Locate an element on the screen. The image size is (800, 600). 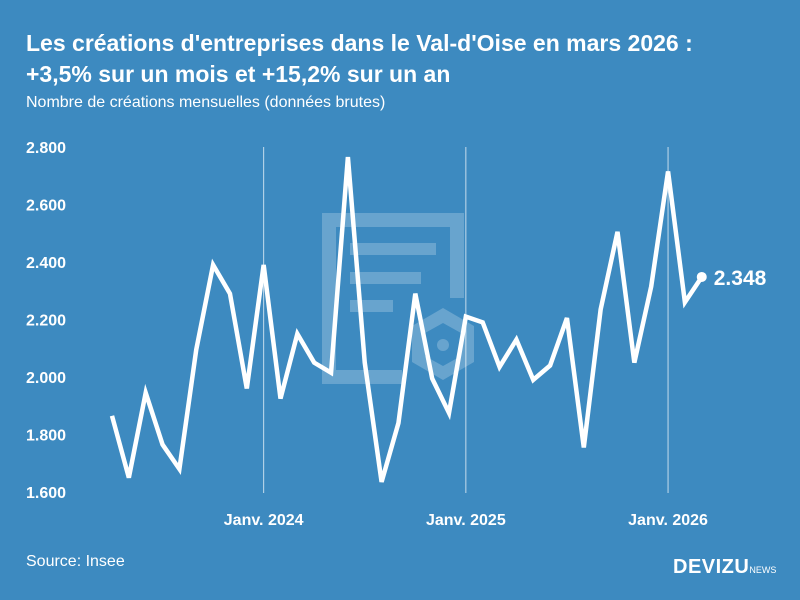
logo-sub: NEWS is located at coordinates (763, 570).